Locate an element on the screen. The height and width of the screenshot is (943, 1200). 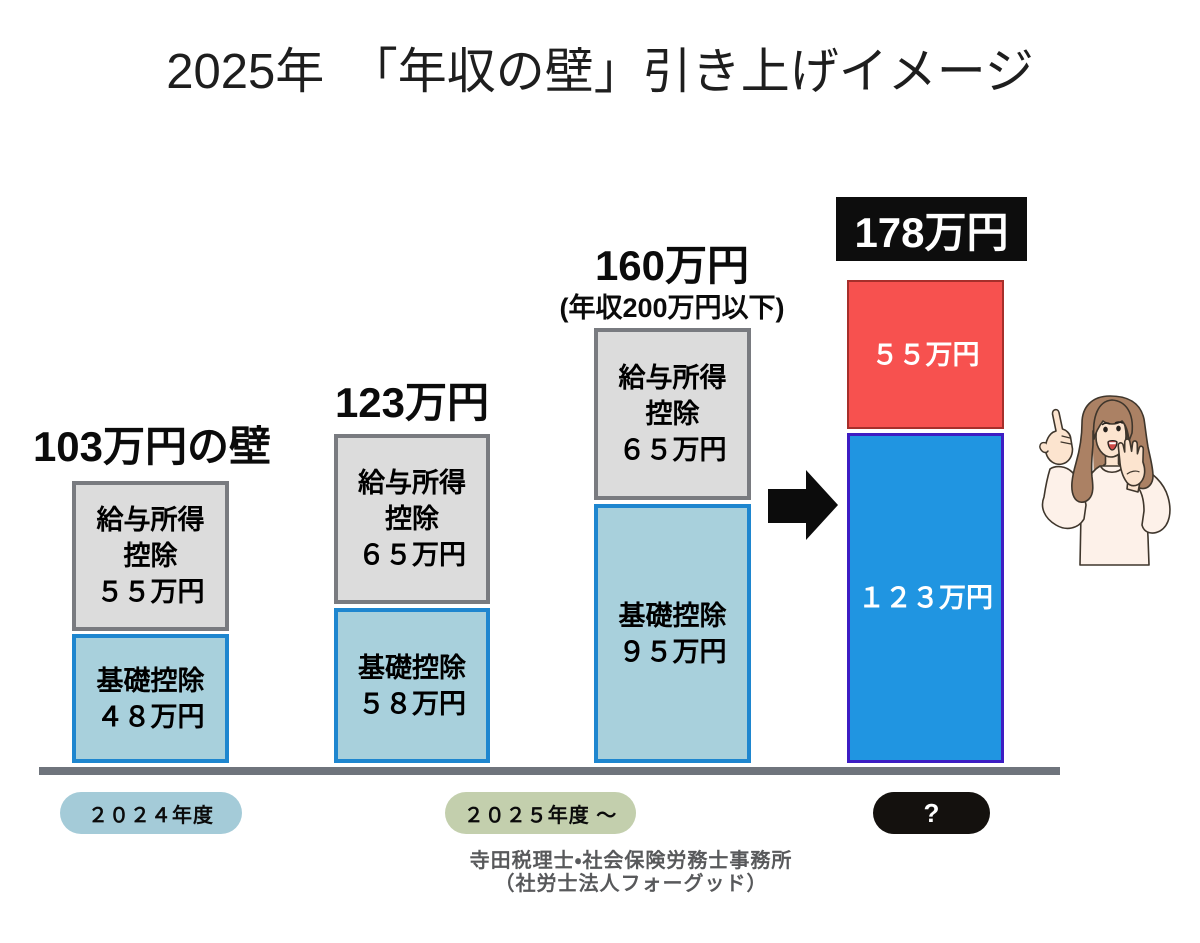
bar2-basic-deduction-box: 基礎控除 ５８万円 is located at coordinates (412, 685).